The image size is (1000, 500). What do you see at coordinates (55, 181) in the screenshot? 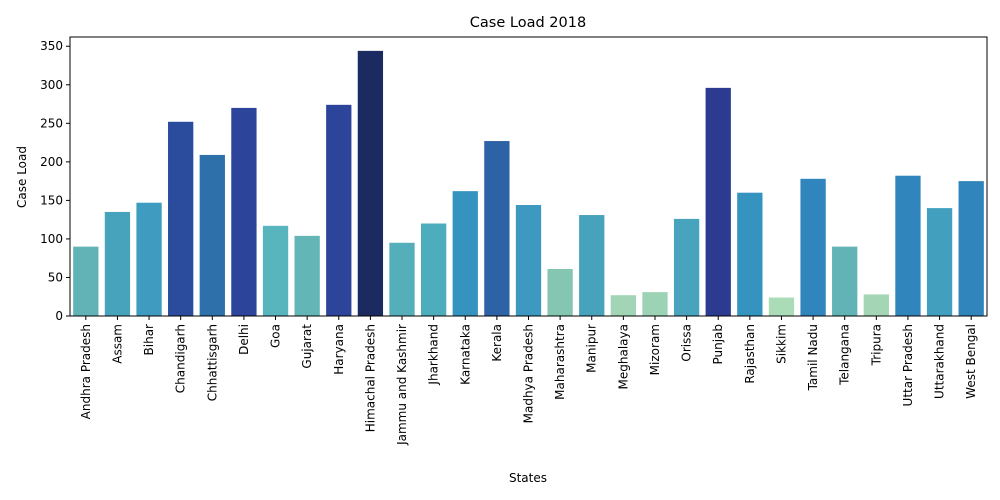
I see `y-axis: 0 50 100 150 200 250 300 350` at bounding box center [55, 181].